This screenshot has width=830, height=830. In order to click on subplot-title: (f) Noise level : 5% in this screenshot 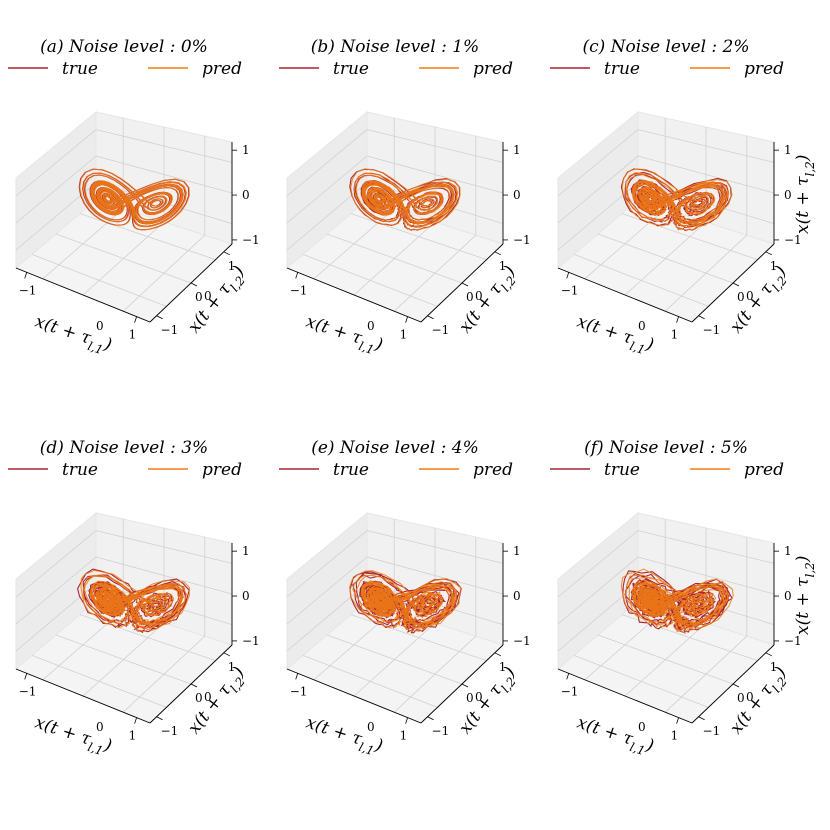, I will do `click(666, 448)`.